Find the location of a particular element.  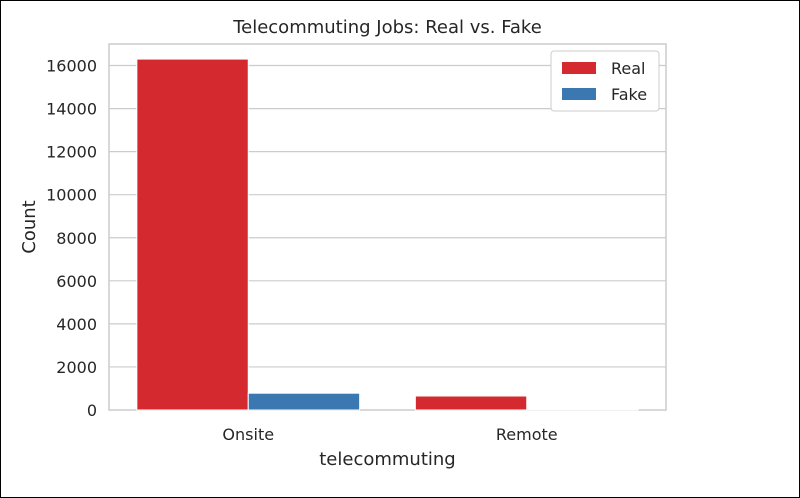

y-tick-label: 8000 is located at coordinates (76, 238).